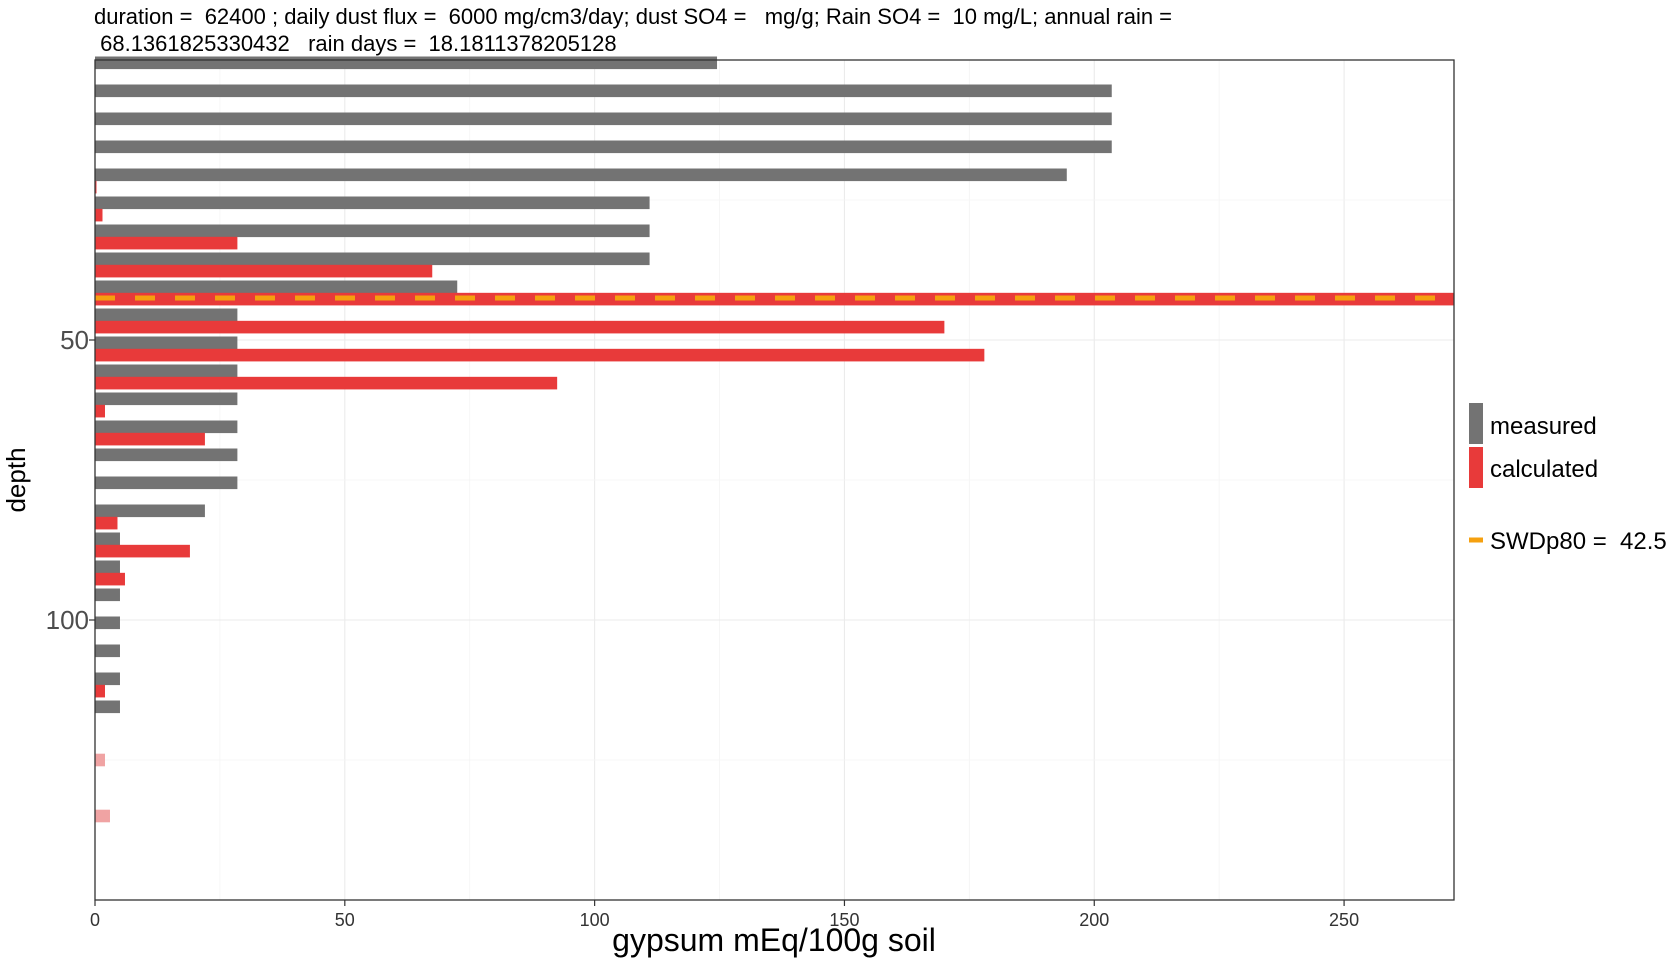 The height and width of the screenshot is (963, 1680). I want to click on legend: measured calculated SWDp80 = 42.5, so click(1568, 479).